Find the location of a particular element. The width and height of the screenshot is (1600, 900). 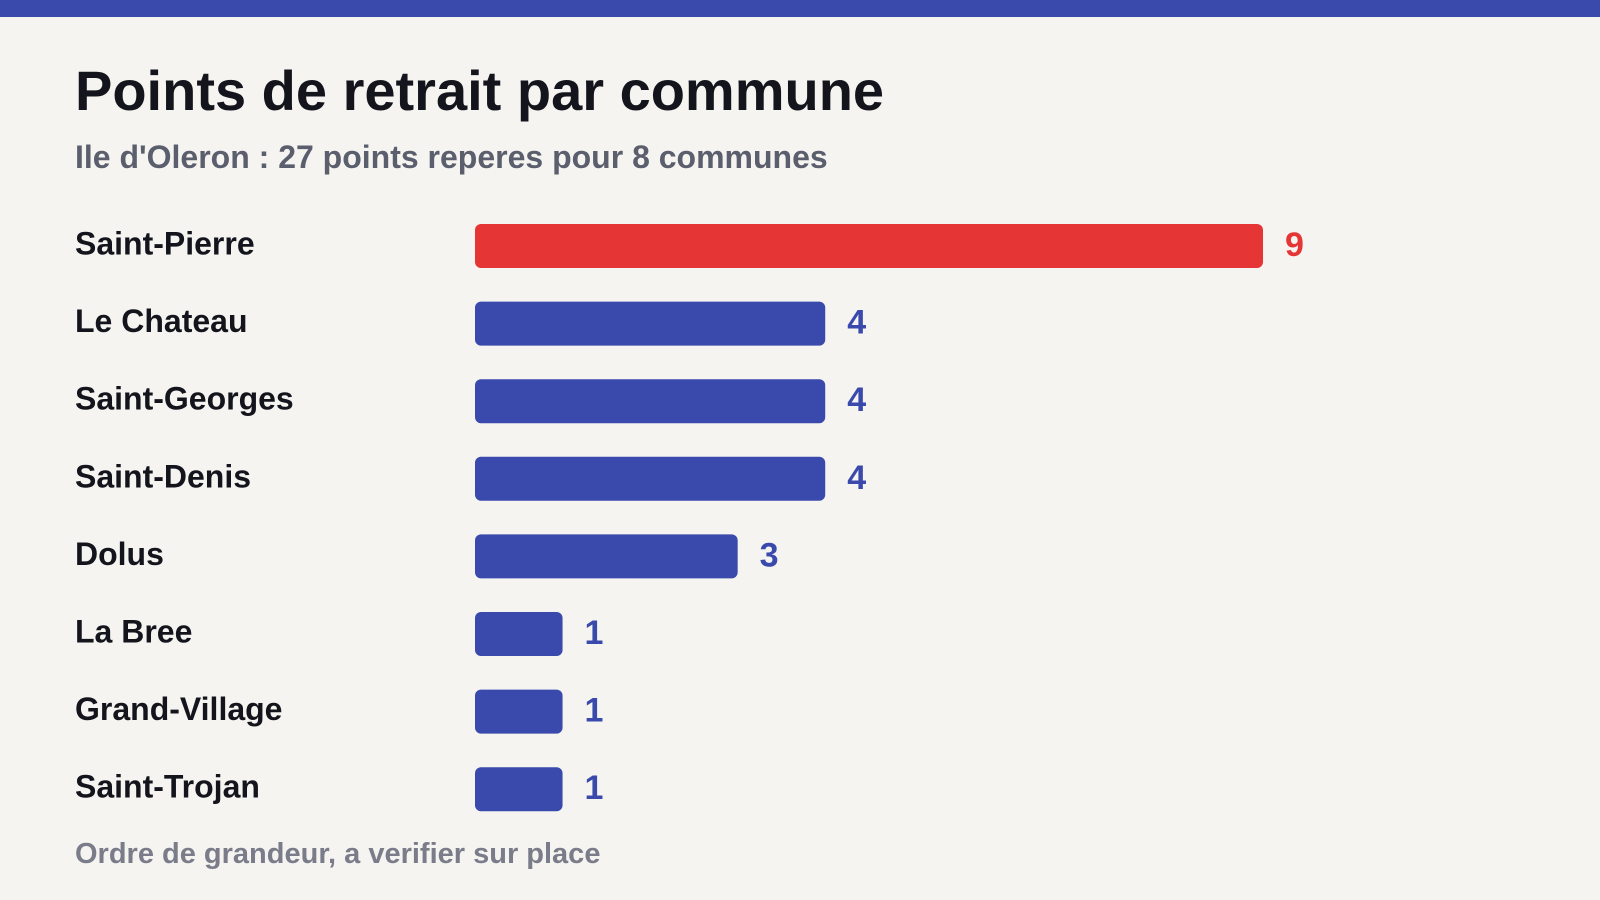

bar-la-bree is located at coordinates (519, 634).